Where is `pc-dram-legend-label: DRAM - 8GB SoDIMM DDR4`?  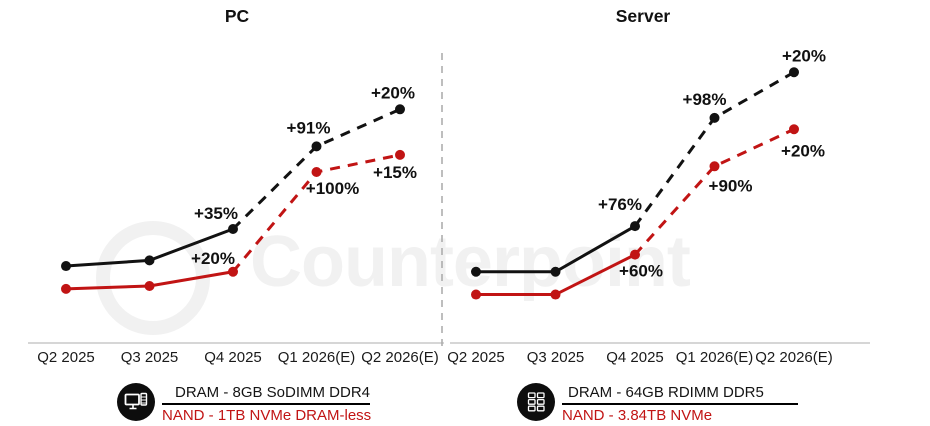
pc-dram-legend-label: DRAM - 8GB SoDIMM DDR4 is located at coordinates (266, 394).